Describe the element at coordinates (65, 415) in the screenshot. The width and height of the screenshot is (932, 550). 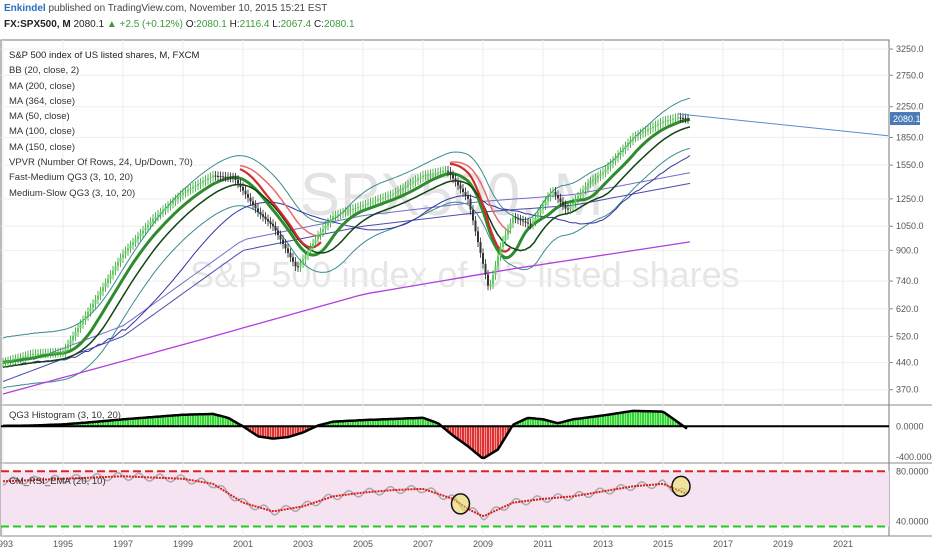
I see `histogram-label: QG3 Histogram (3, 10, 20)` at that location.